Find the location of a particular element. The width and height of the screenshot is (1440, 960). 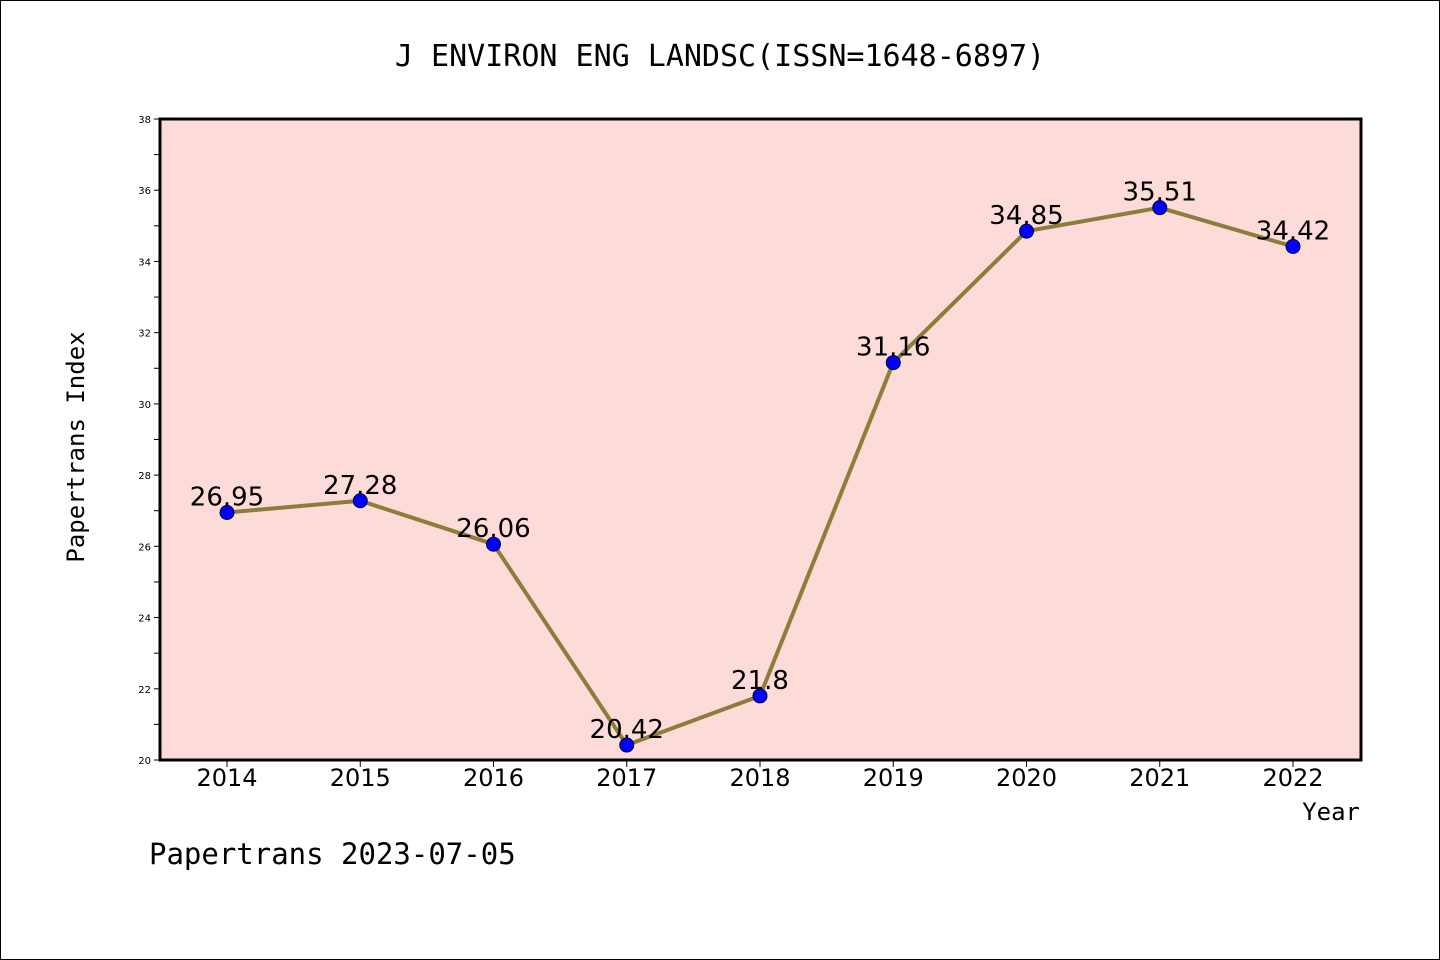

x-tick-label: 2022 is located at coordinates (1292, 778).